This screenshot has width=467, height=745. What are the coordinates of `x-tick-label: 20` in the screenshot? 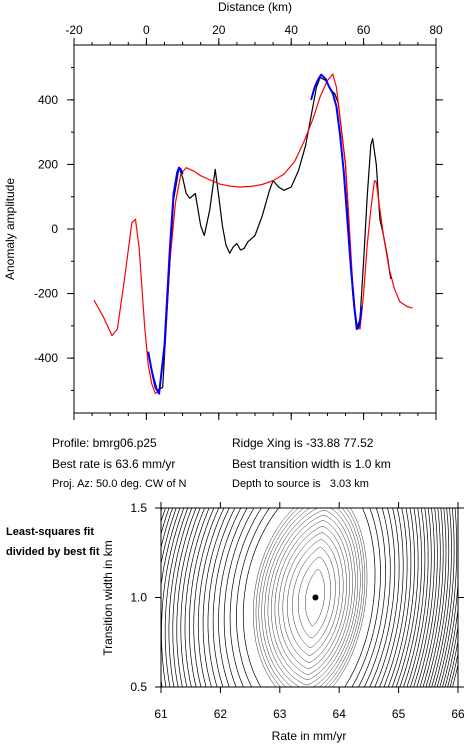 It's located at (219, 30).